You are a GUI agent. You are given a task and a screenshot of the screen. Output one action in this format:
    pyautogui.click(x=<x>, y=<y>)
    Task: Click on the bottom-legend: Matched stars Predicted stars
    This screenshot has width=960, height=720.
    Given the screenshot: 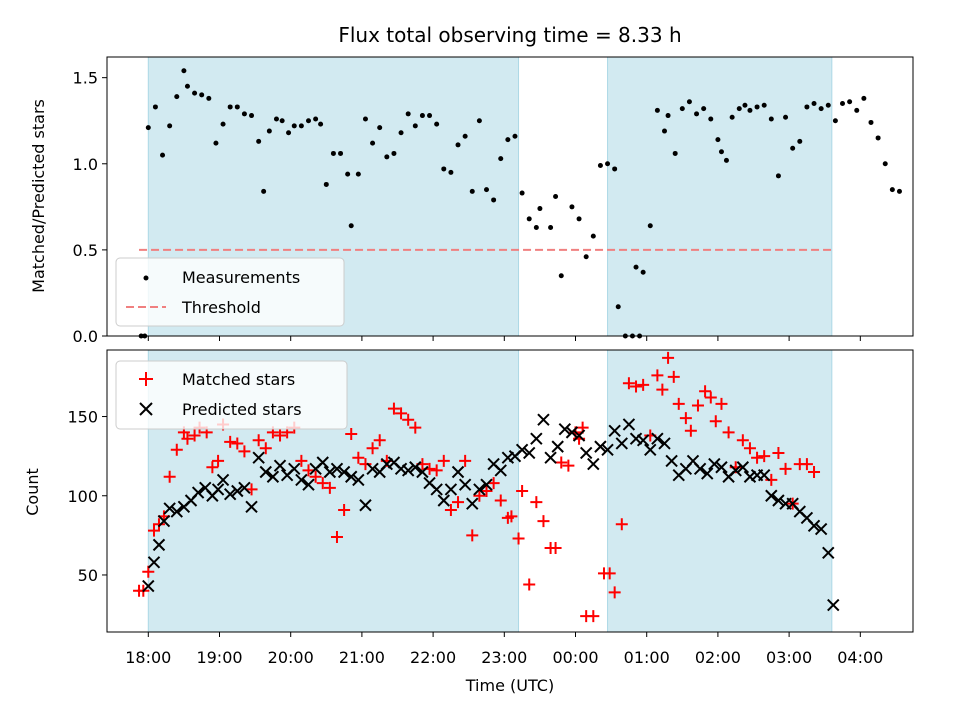 What is the action you would take?
    pyautogui.click(x=231, y=395)
    